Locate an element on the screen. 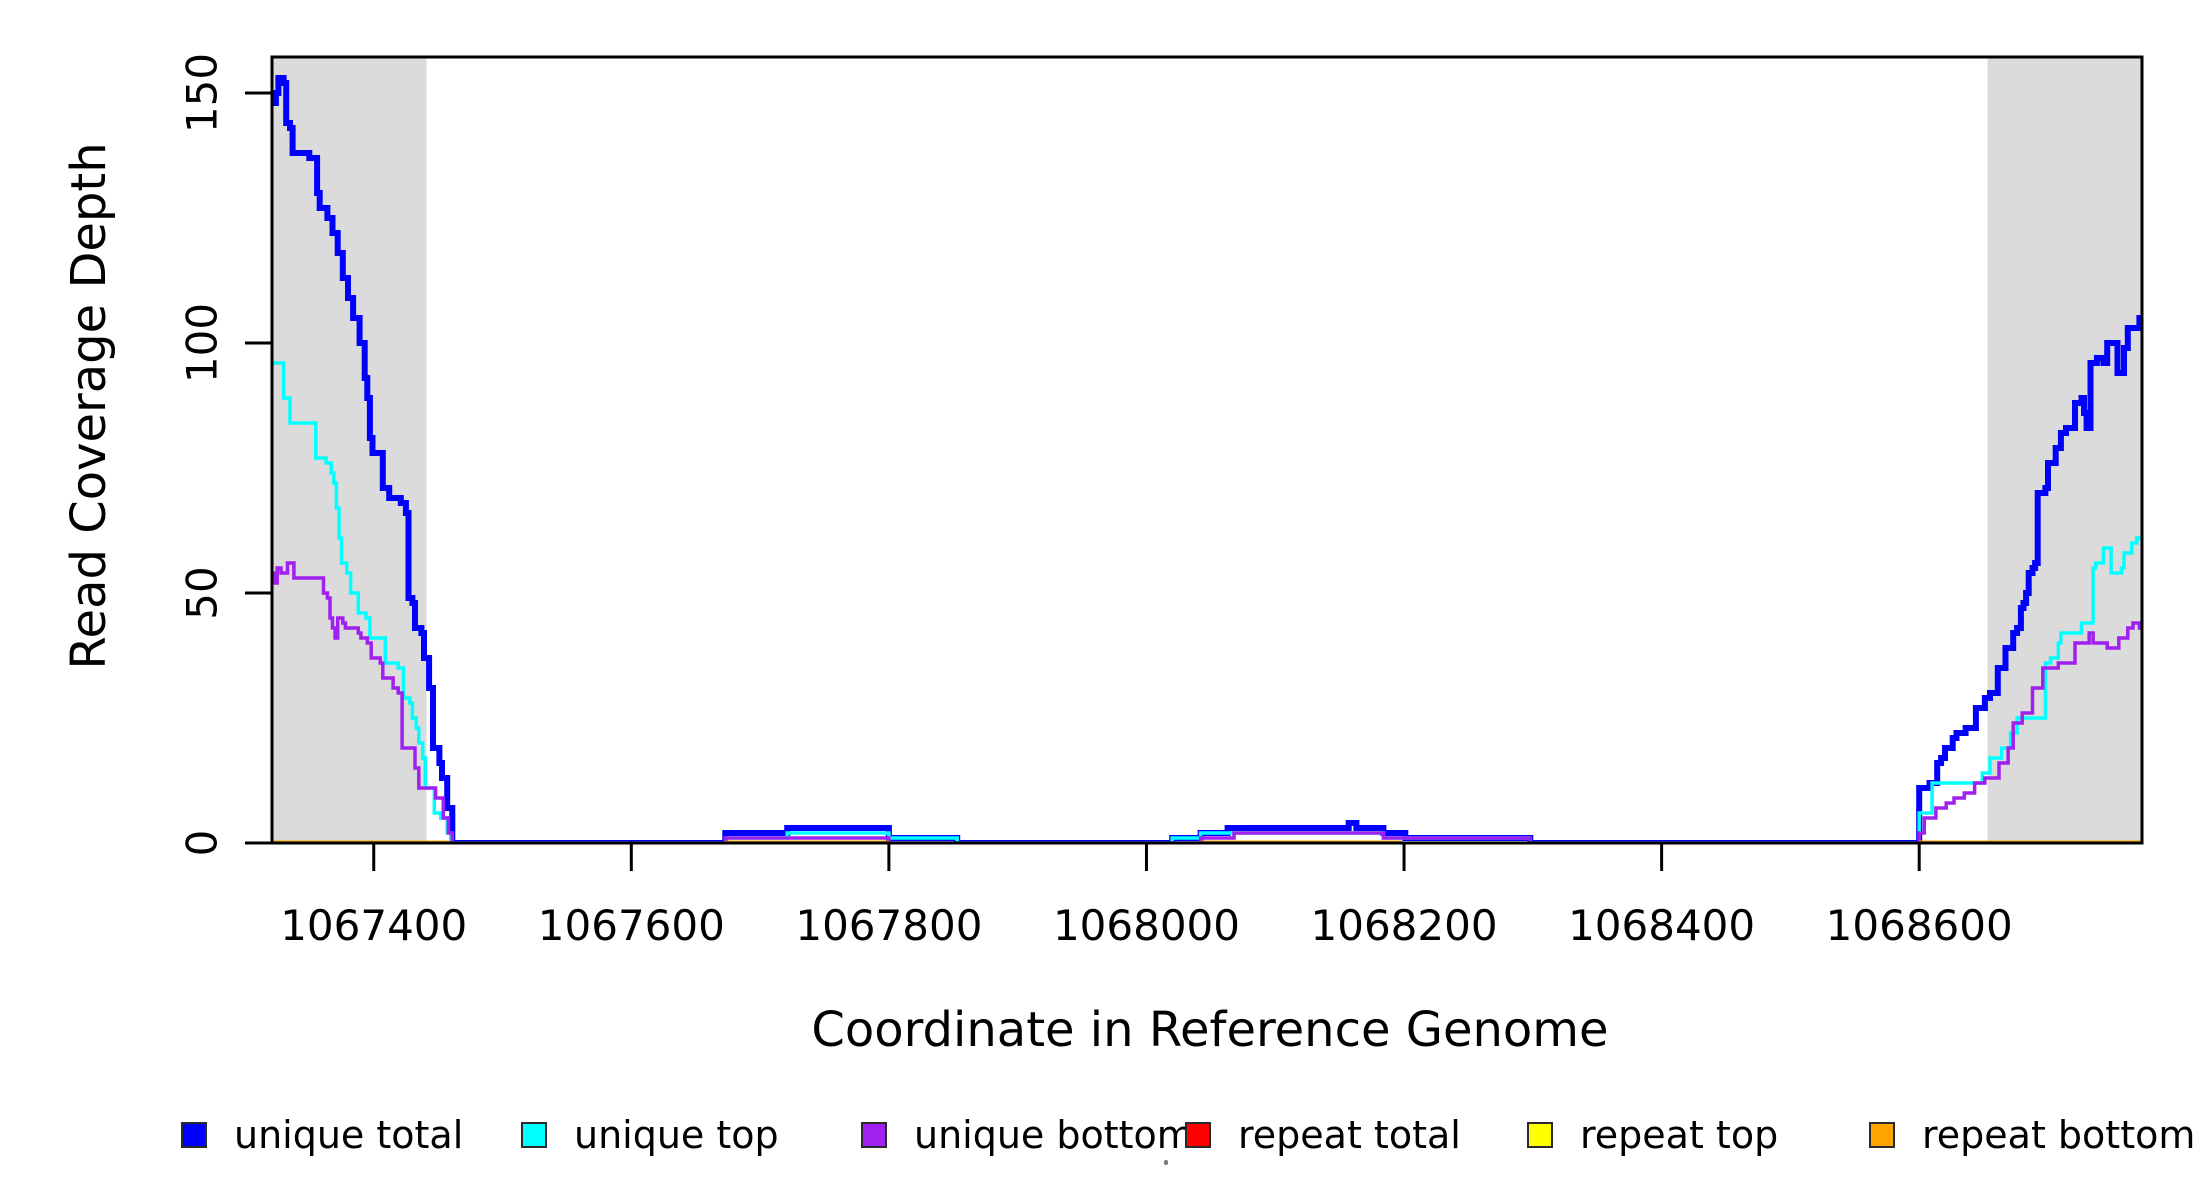  y-tick-label: 150 is located at coordinates (202, 93).